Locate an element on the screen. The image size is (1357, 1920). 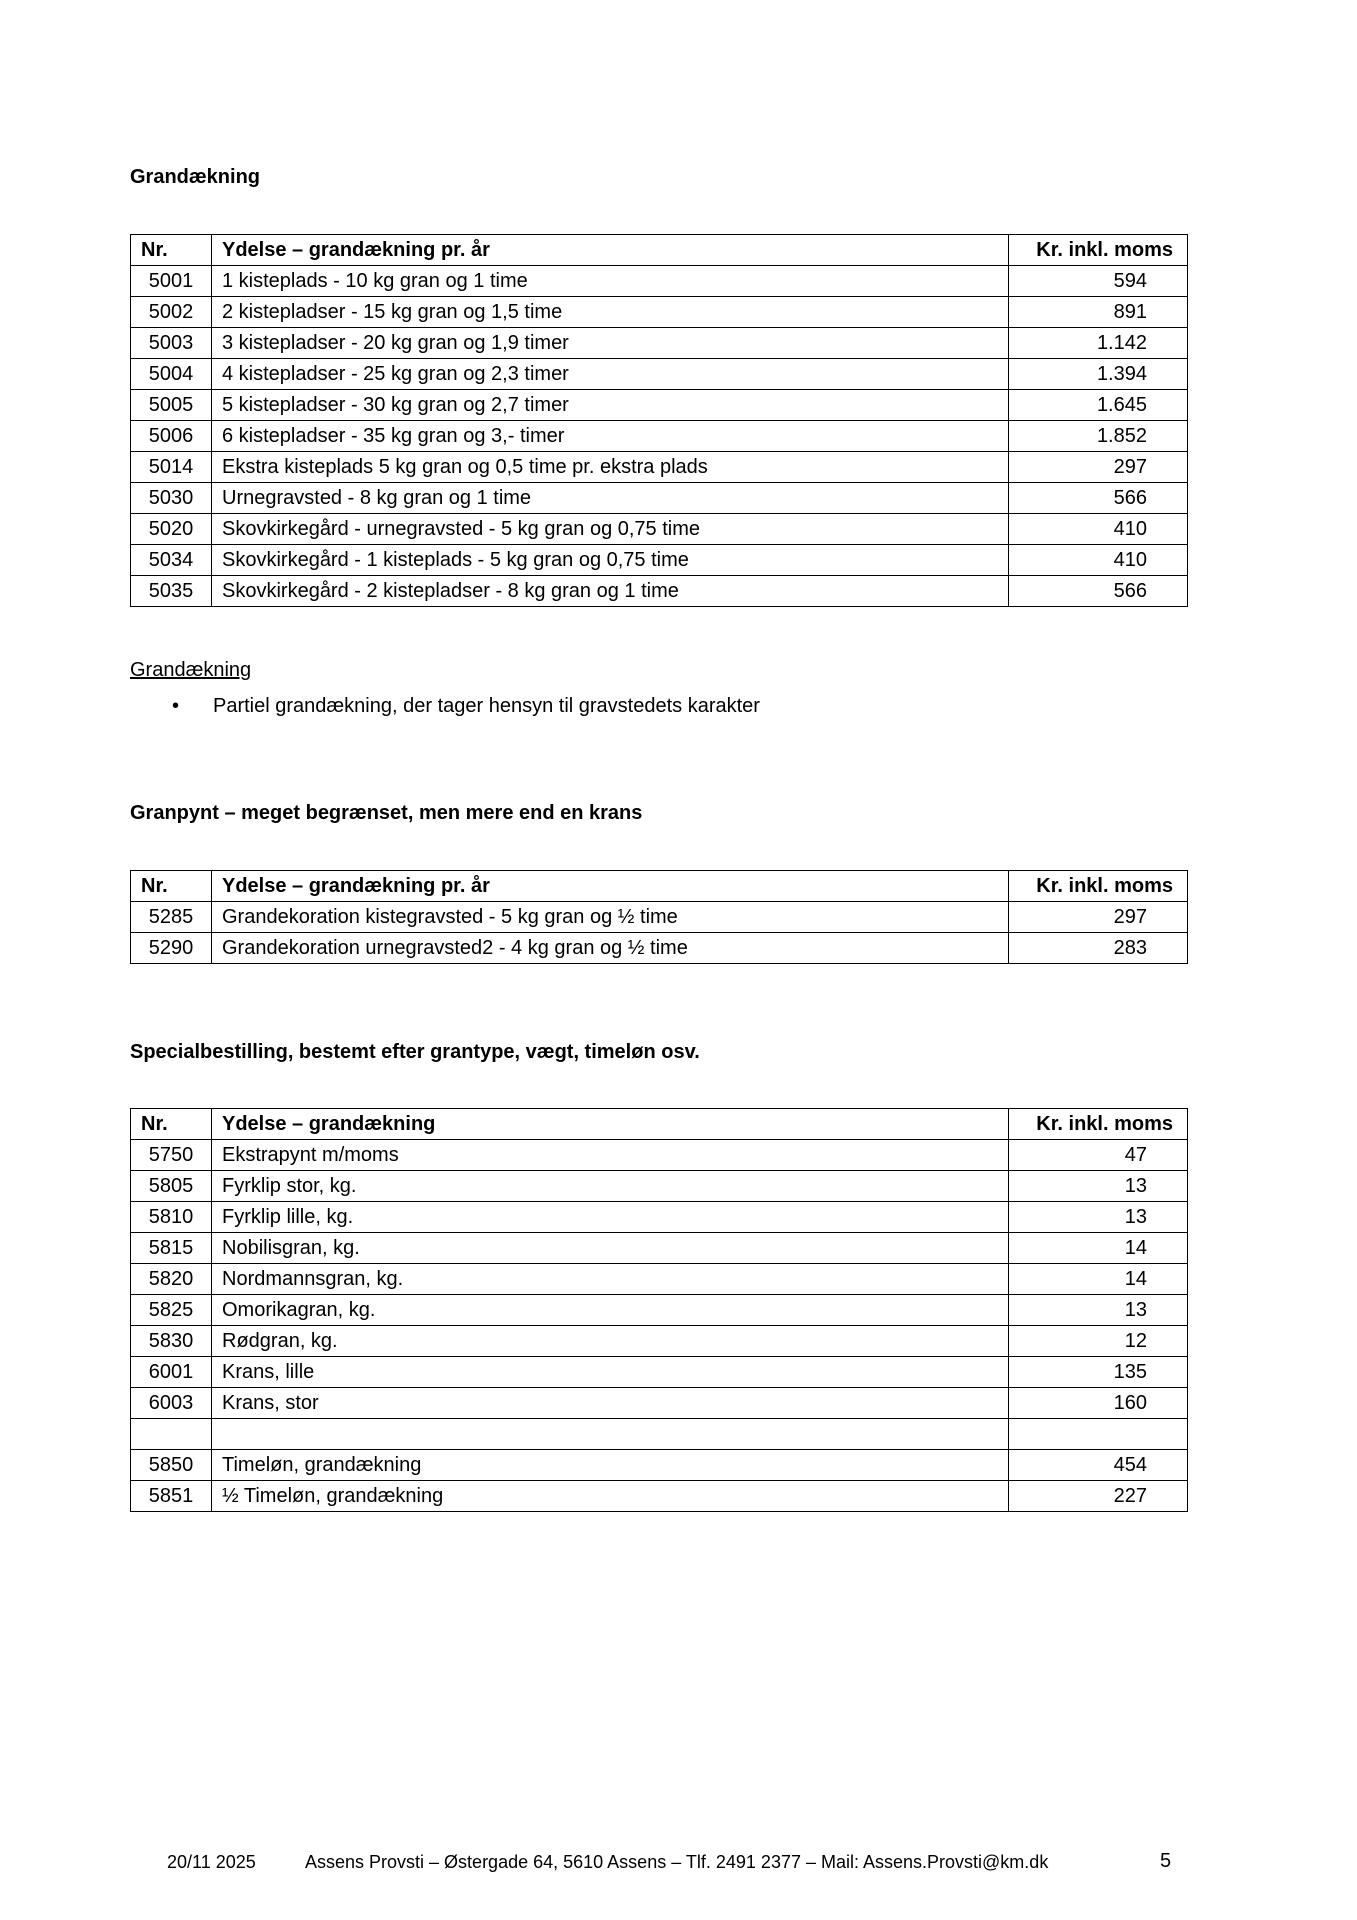
item-price: 454 is located at coordinates (1098, 1465).